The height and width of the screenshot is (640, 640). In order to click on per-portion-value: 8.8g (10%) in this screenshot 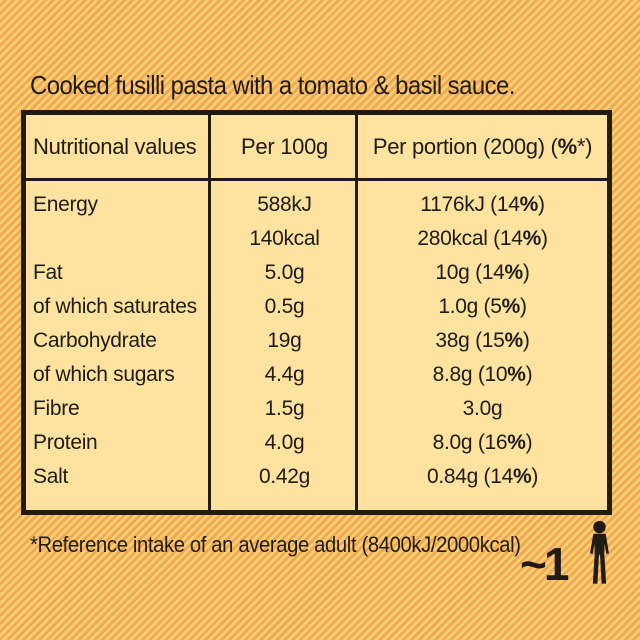, I will do `click(482, 374)`.